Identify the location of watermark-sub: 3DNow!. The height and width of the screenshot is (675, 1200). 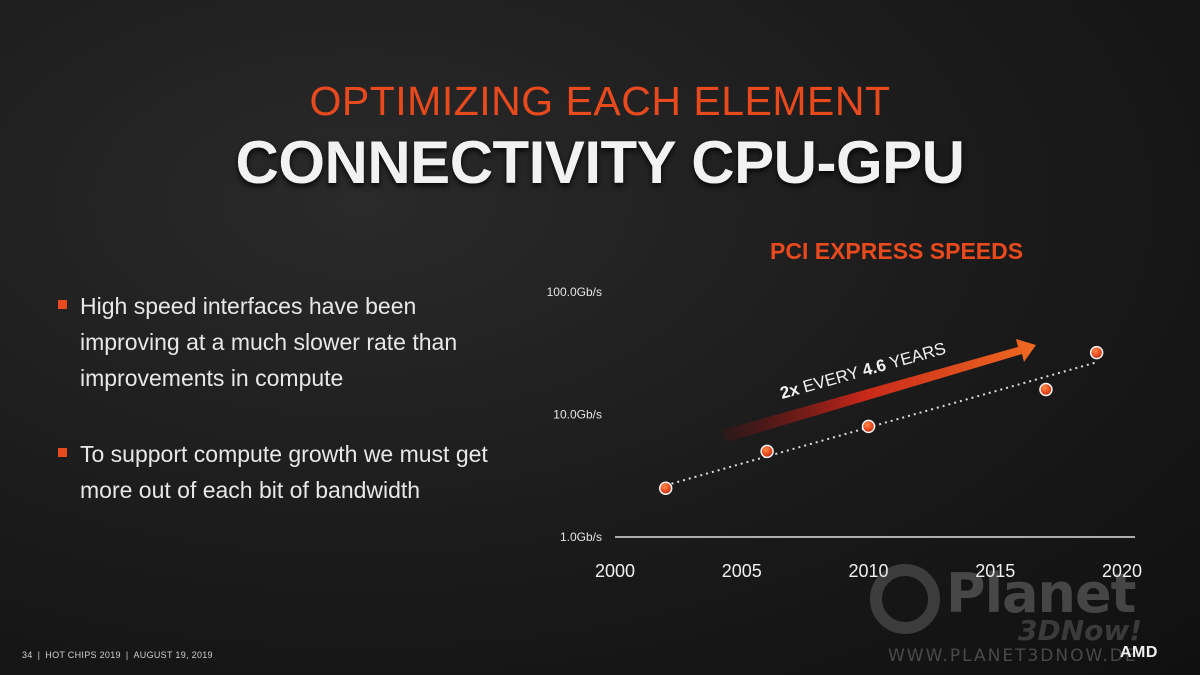
(1080, 630).